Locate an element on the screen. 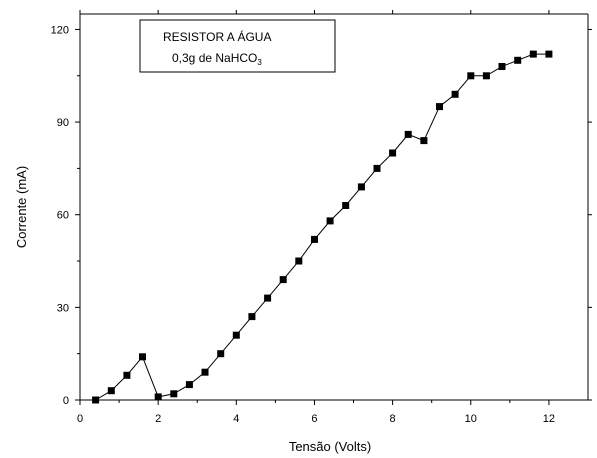  x-tick-label: 8 is located at coordinates (393, 419).